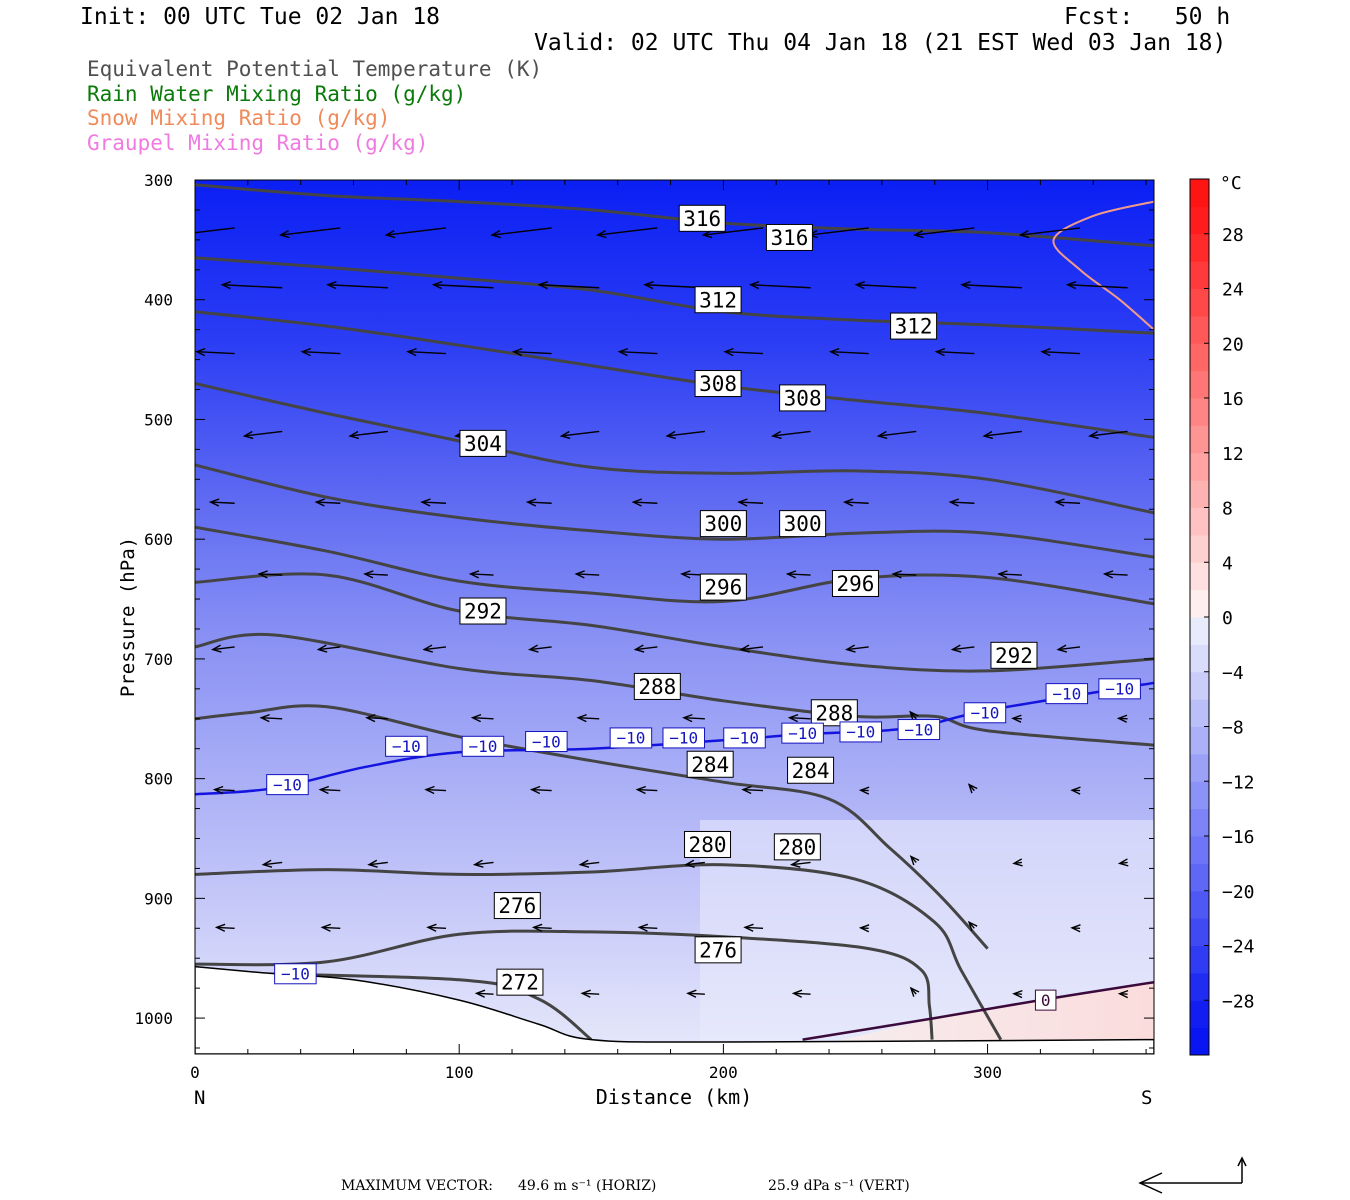 Image resolution: width=1350 pixels, height=1200 pixels. I want to click on y-axis-label: Pressure (hPa), so click(128, 617).